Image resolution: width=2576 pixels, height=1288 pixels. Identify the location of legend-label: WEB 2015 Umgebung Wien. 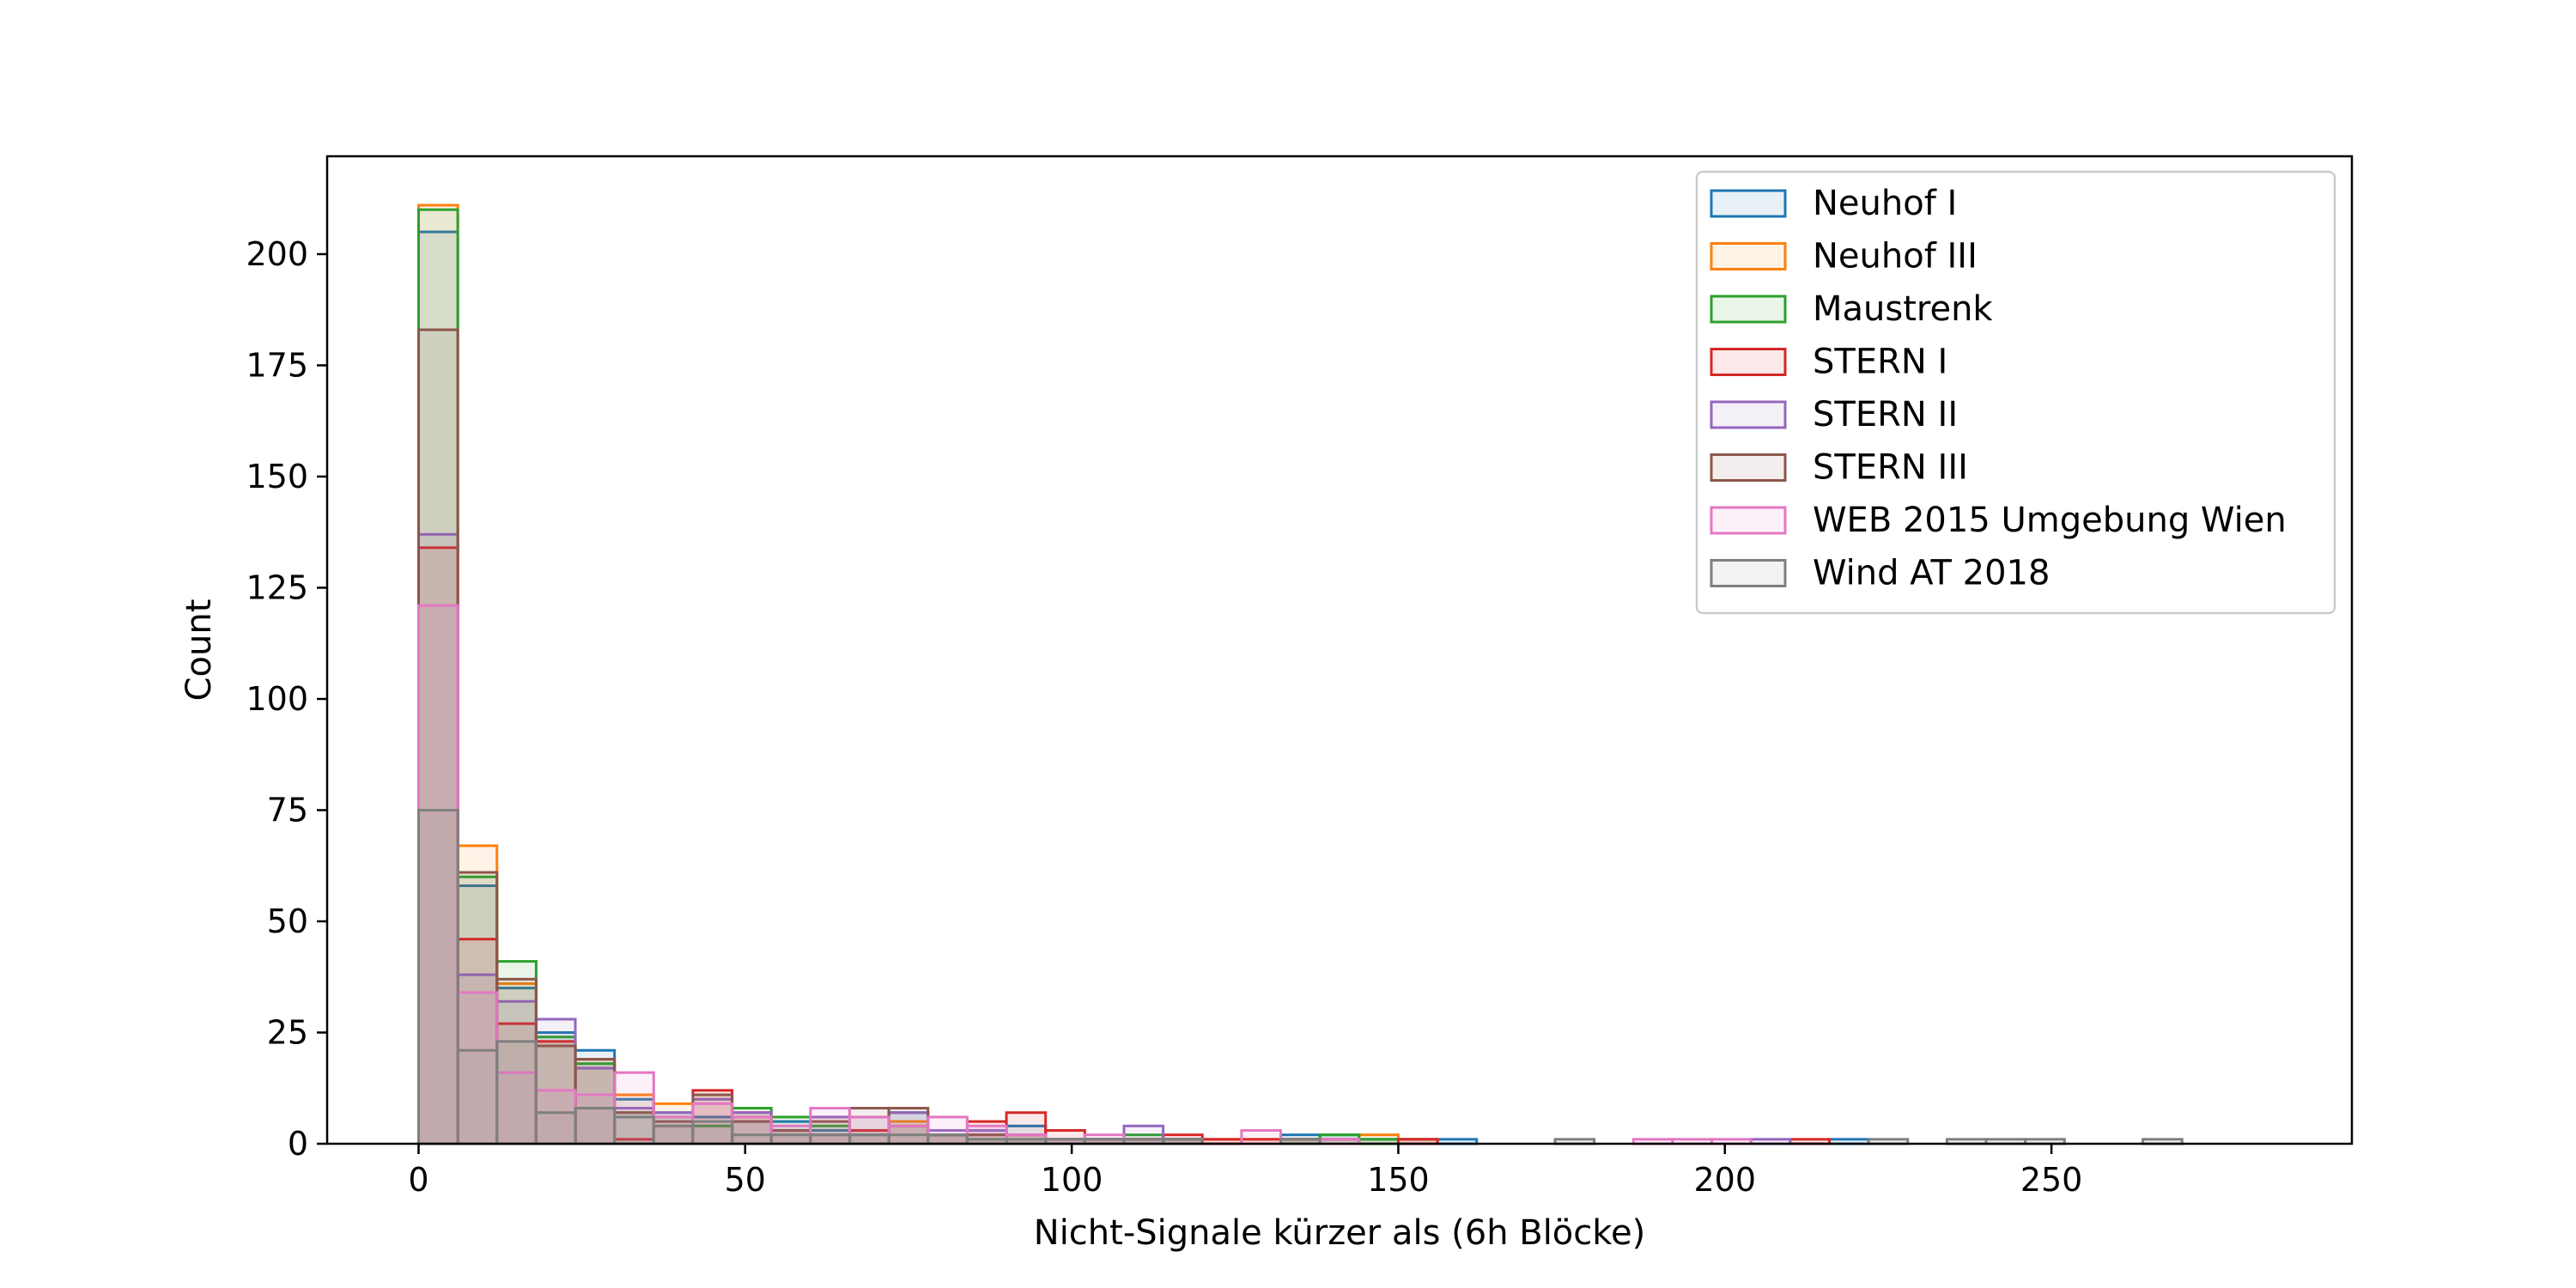
(2050, 521).